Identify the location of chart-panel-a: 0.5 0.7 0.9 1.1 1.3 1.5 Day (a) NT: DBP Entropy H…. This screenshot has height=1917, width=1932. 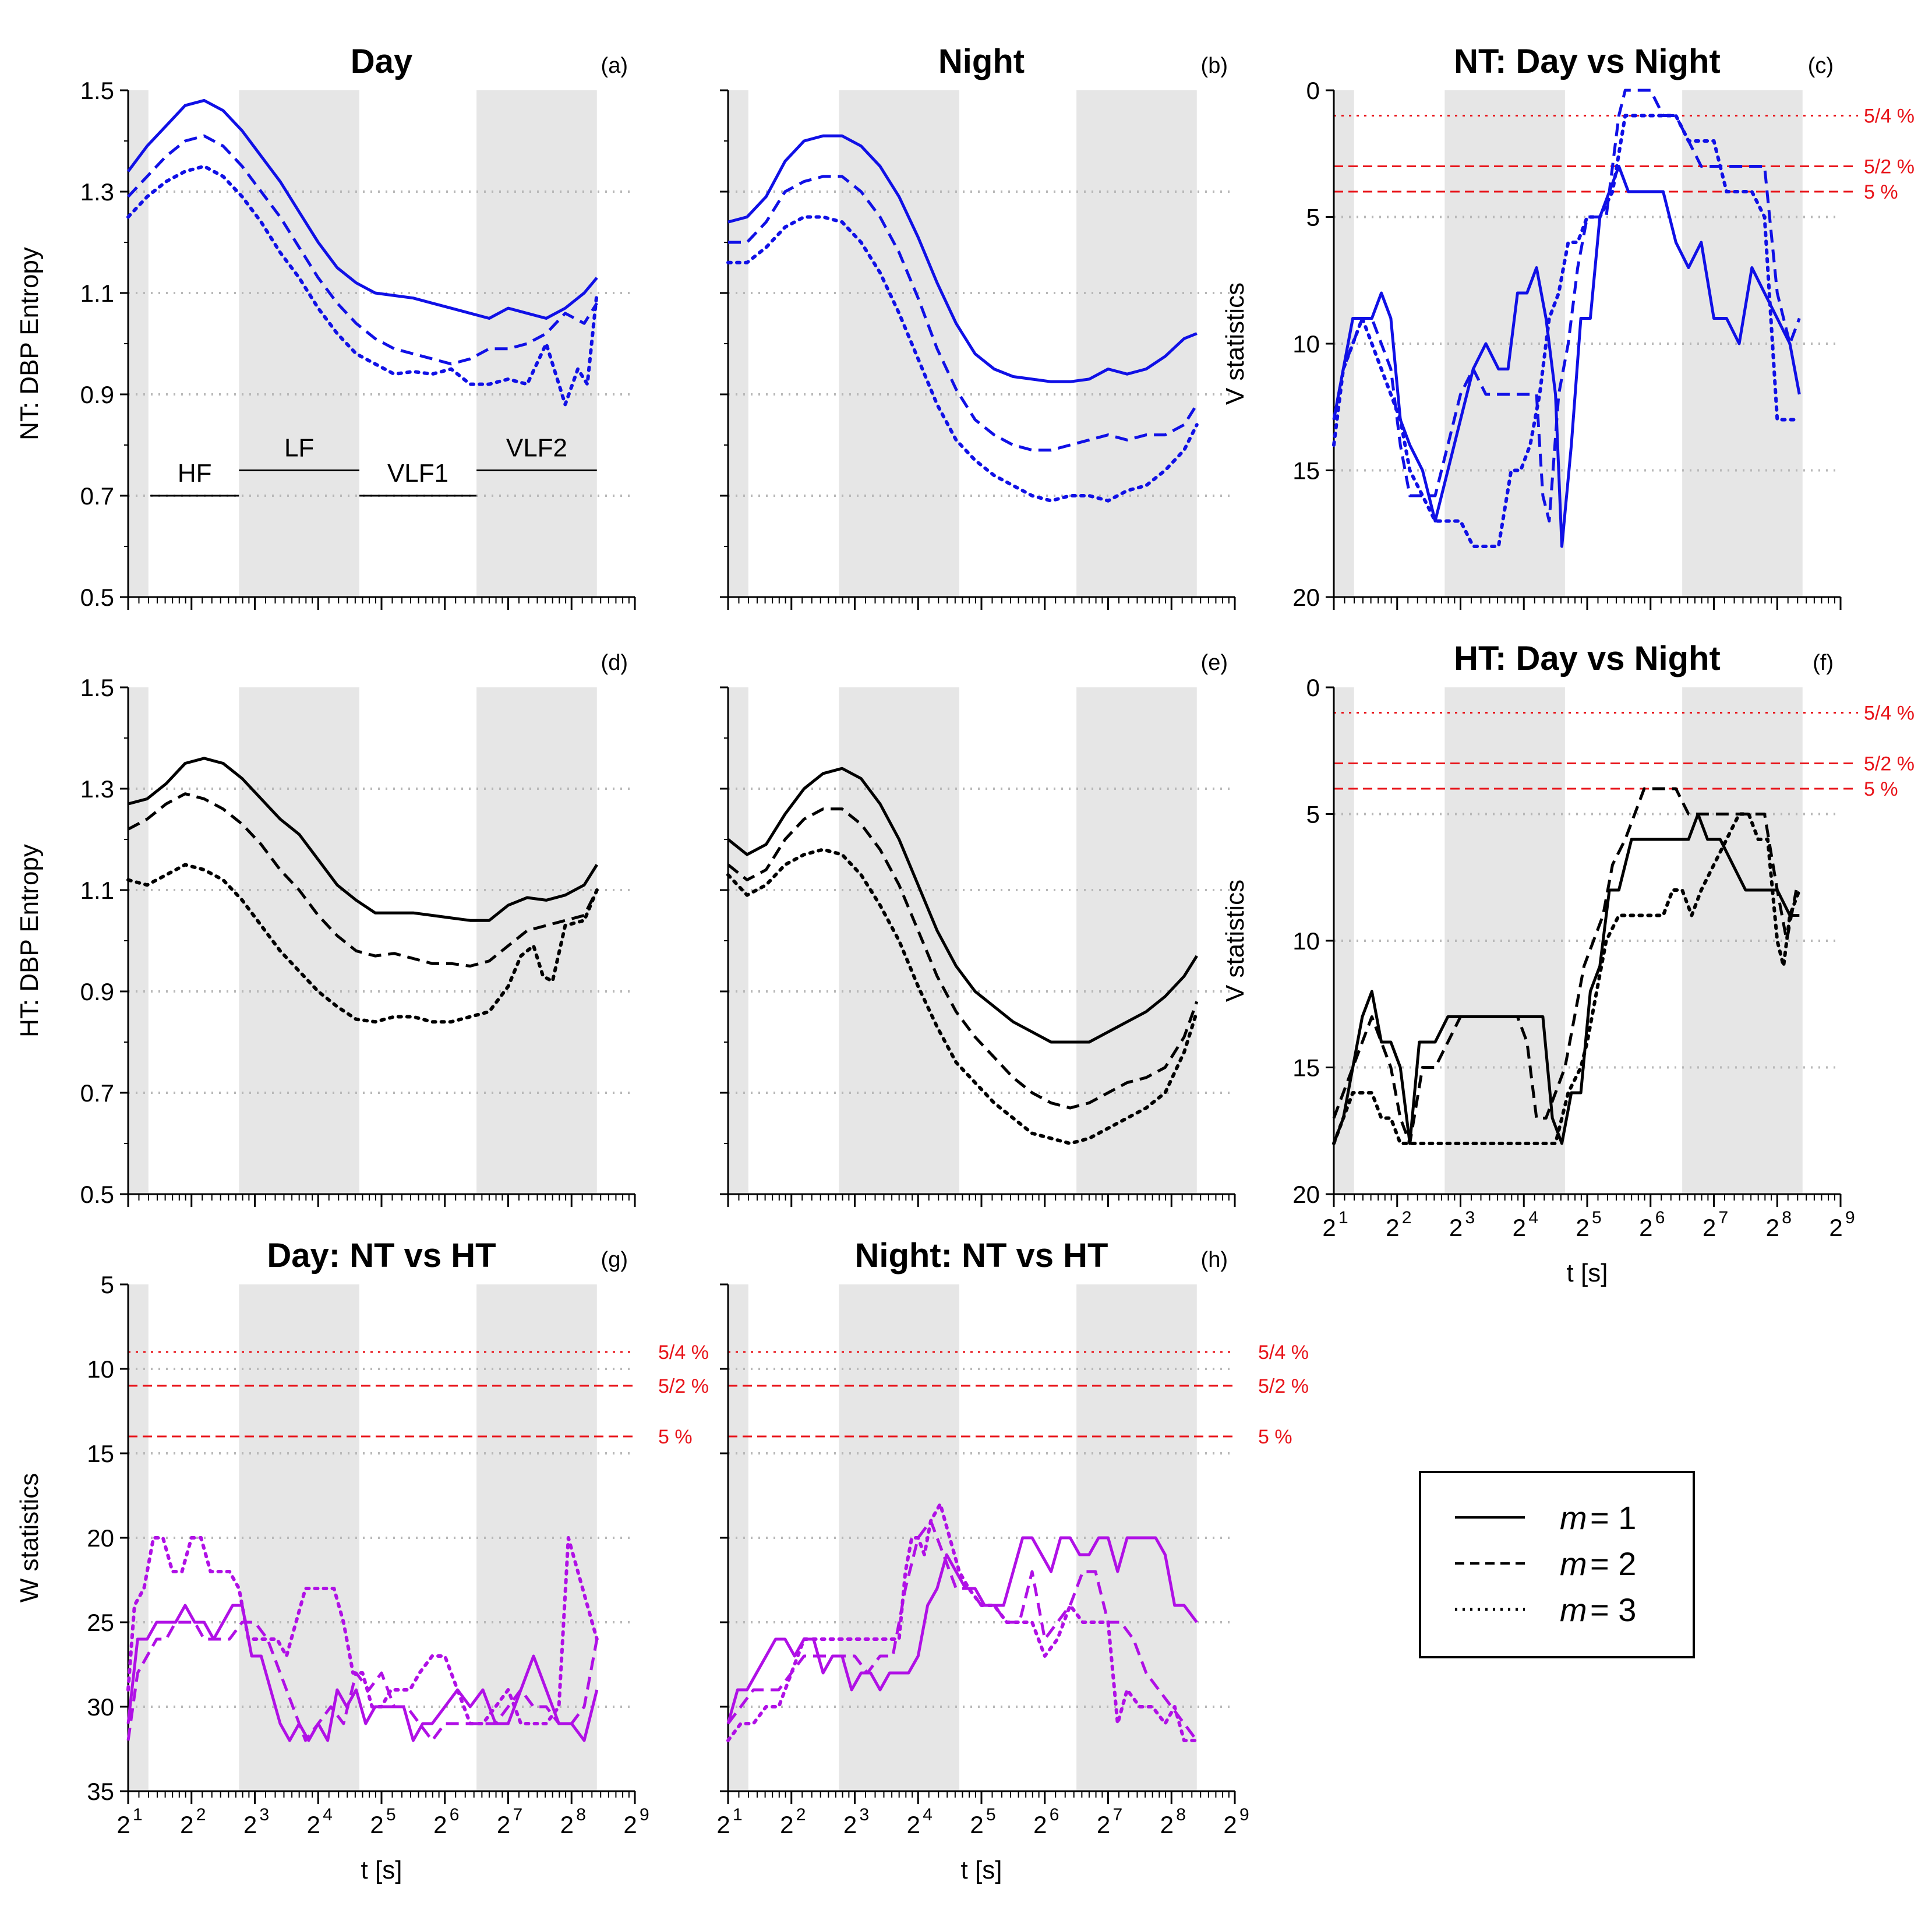
(325, 327).